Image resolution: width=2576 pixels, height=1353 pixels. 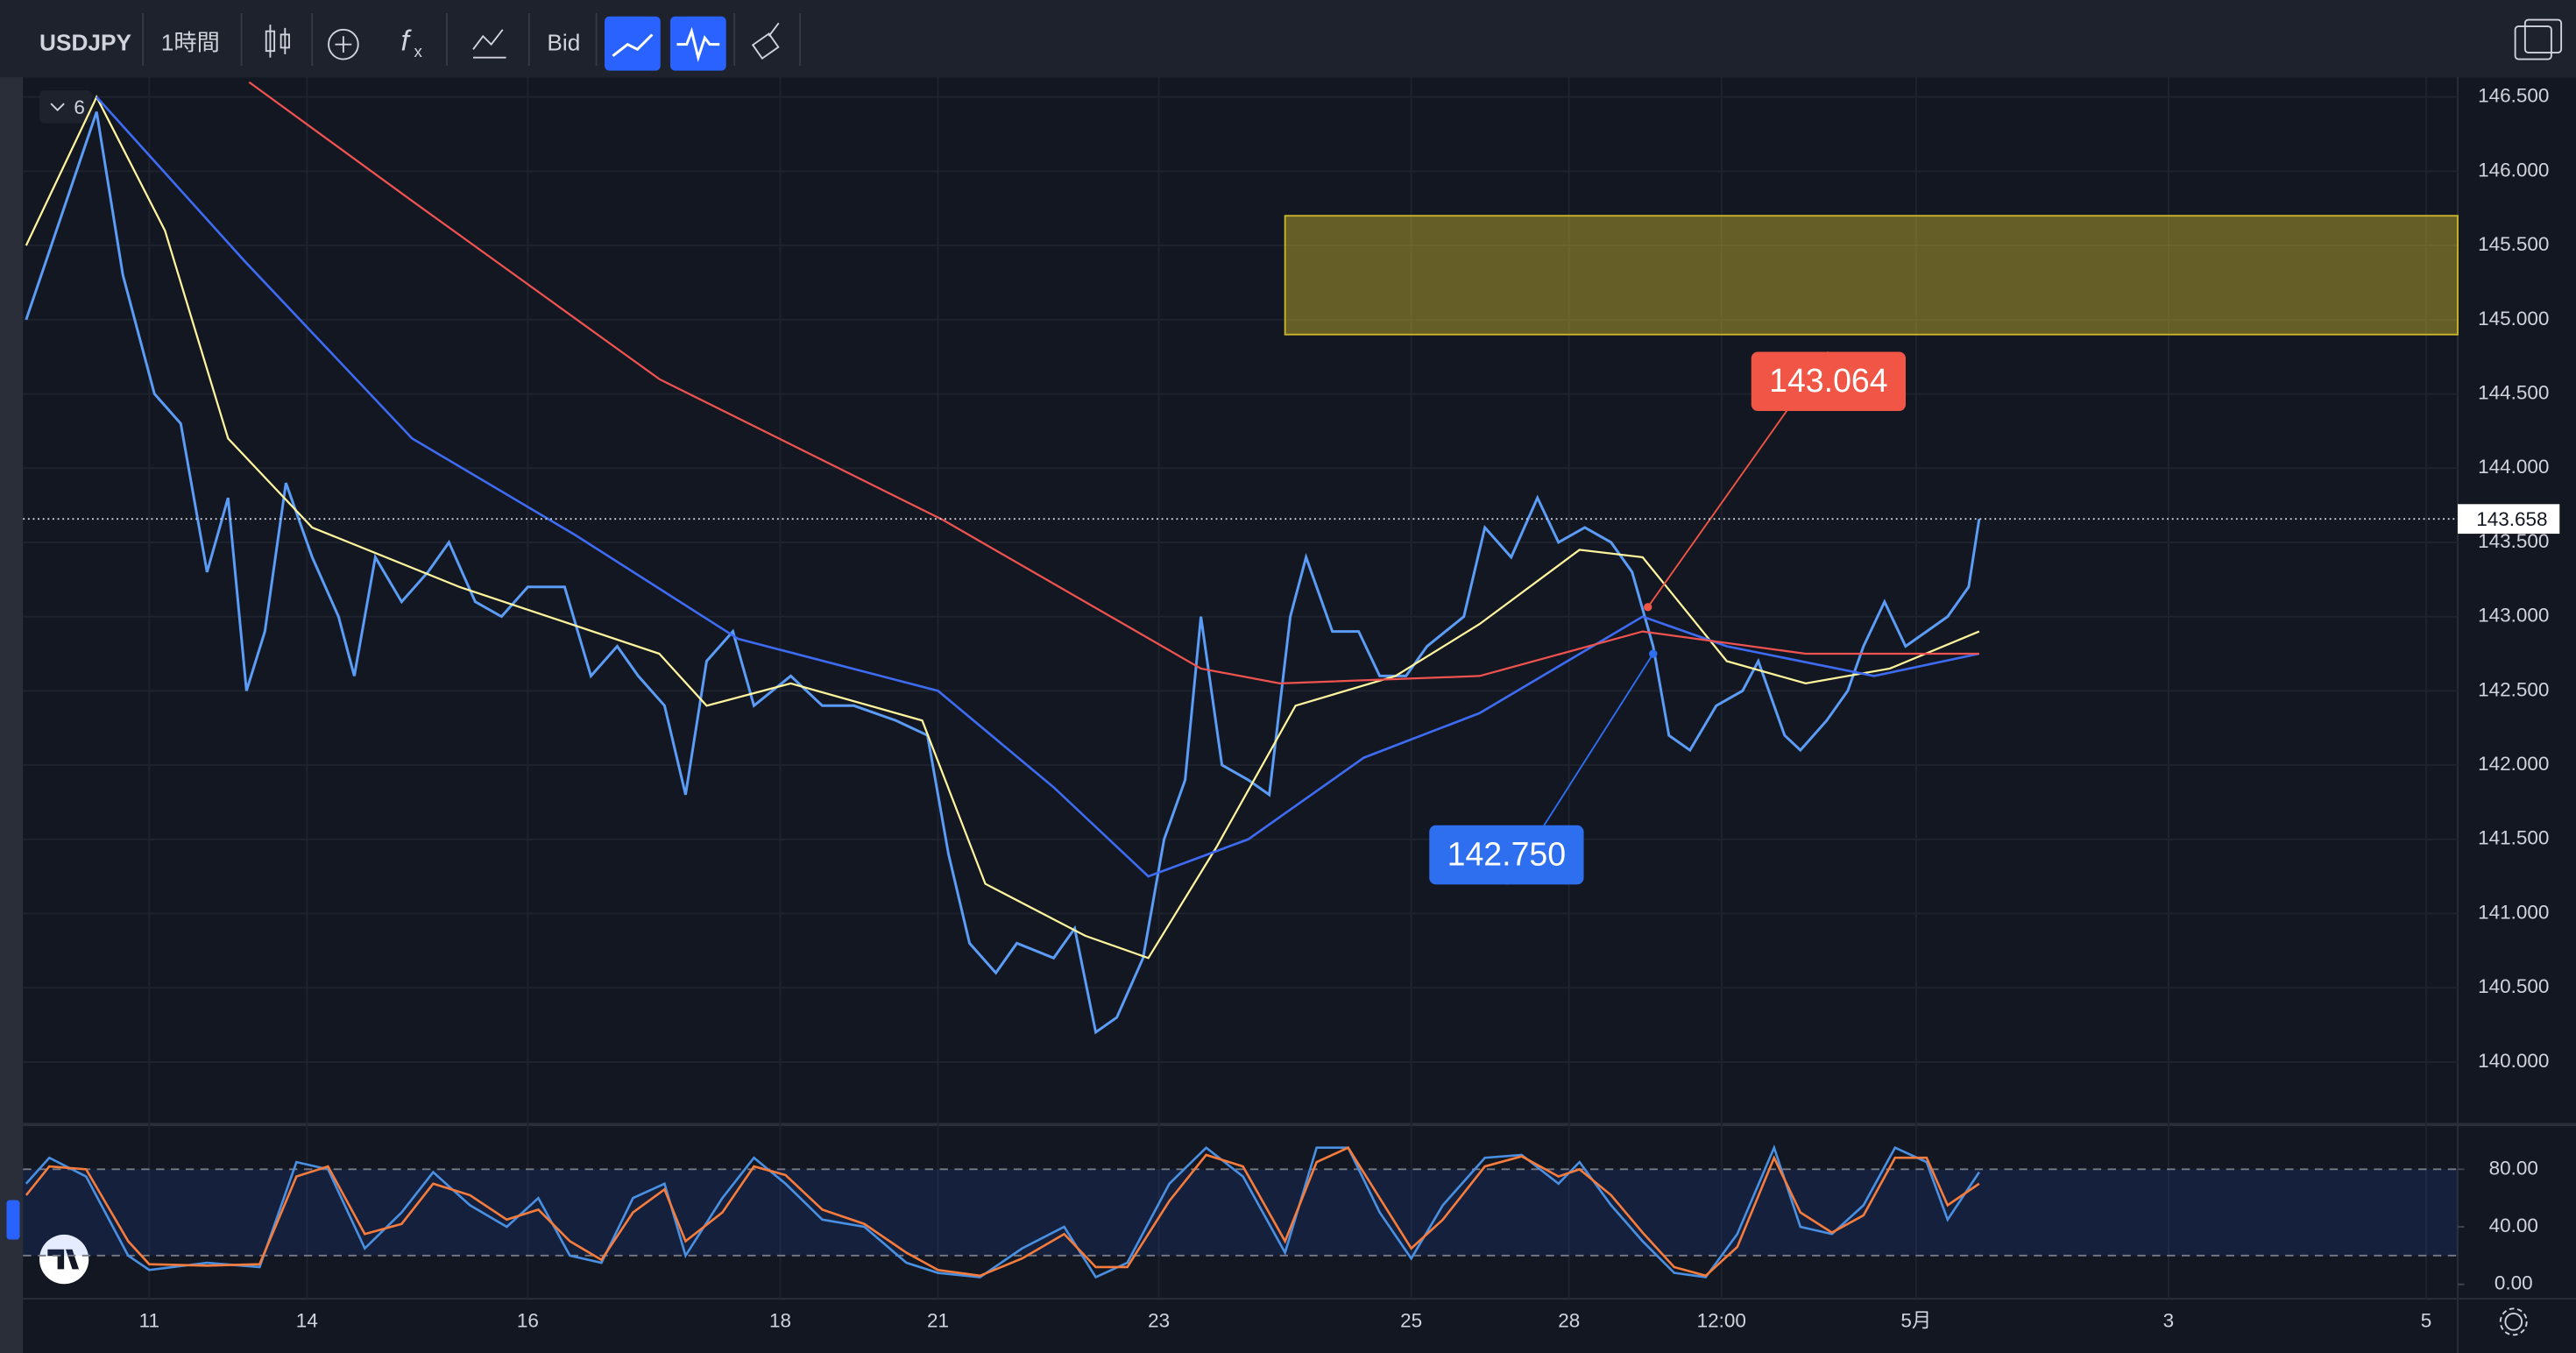 I want to click on x-tick-label: 11, so click(x=149, y=1320).